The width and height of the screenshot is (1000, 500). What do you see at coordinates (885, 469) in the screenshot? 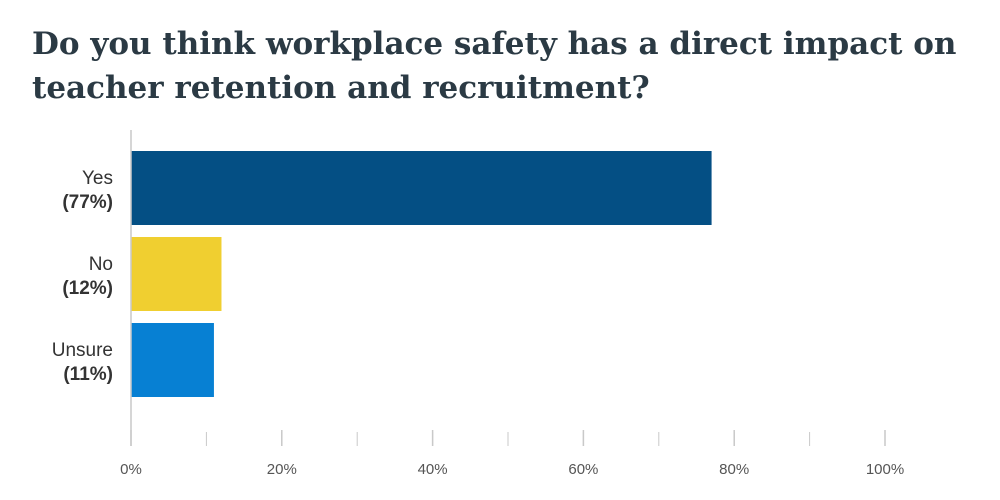
I see `x-tick-label: 100%` at bounding box center [885, 469].